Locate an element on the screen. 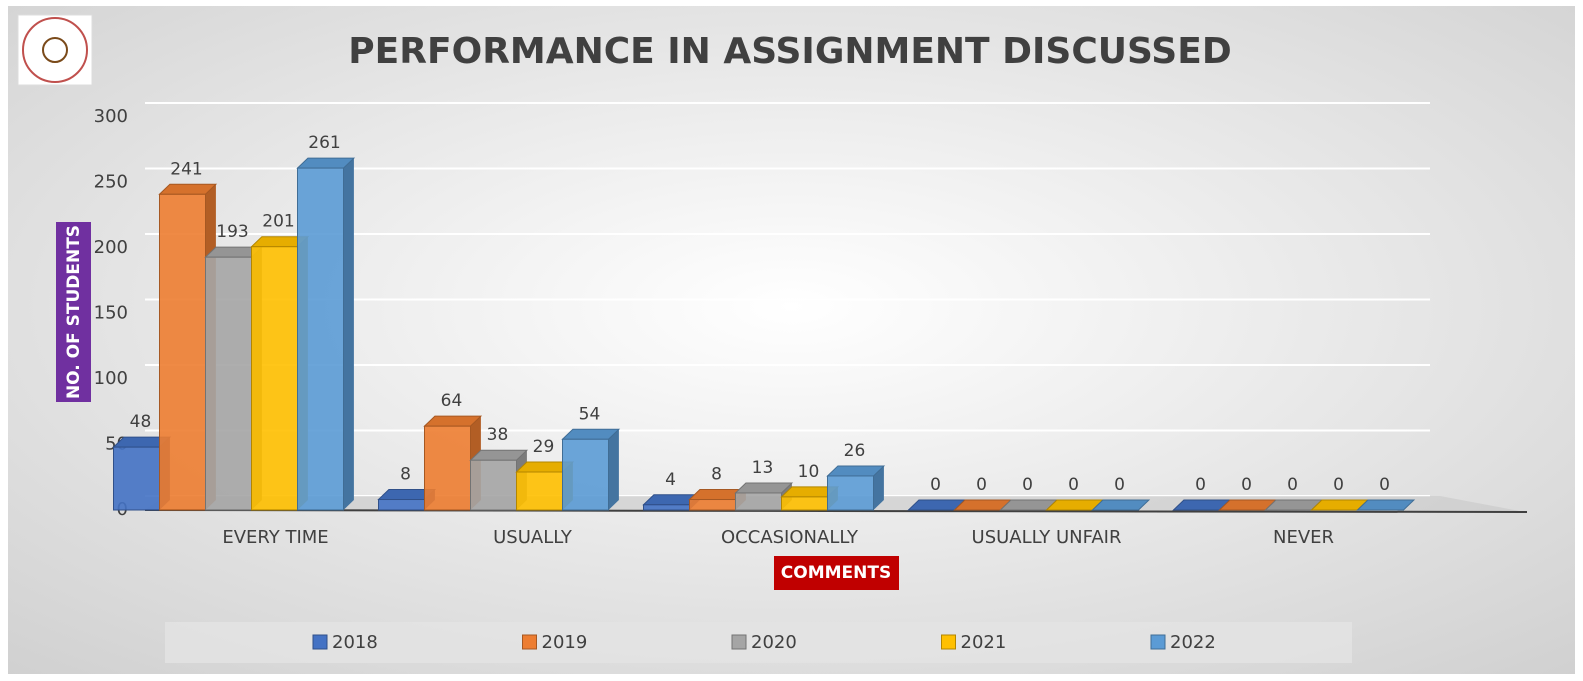 The image size is (1583, 681). value-label: 13 is located at coordinates (763, 468).